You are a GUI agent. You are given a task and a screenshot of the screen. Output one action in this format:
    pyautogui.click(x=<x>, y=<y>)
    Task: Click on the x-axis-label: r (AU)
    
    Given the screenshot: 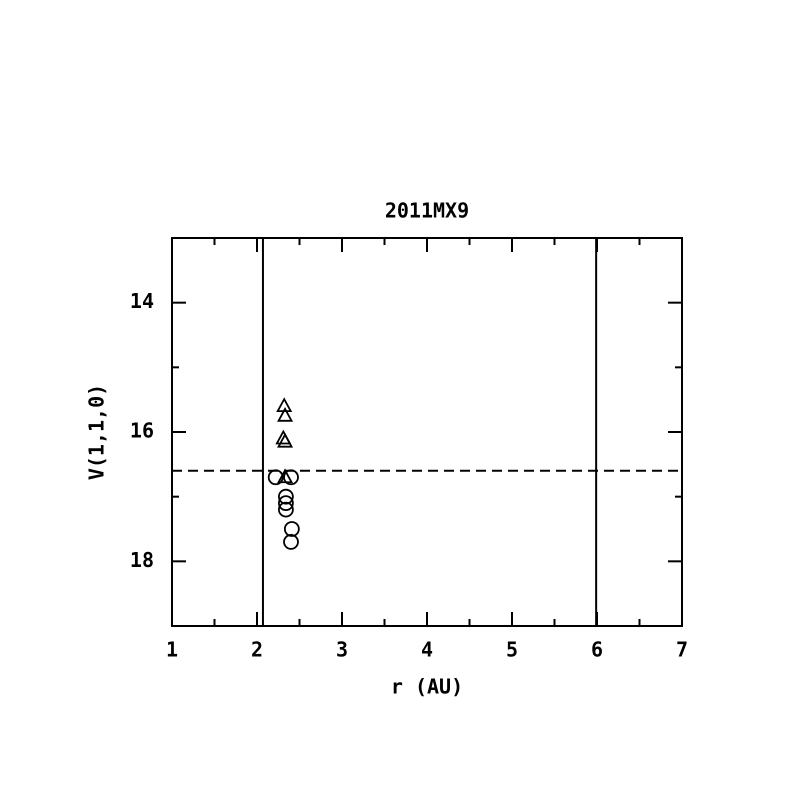 What is the action you would take?
    pyautogui.click(x=427, y=687)
    